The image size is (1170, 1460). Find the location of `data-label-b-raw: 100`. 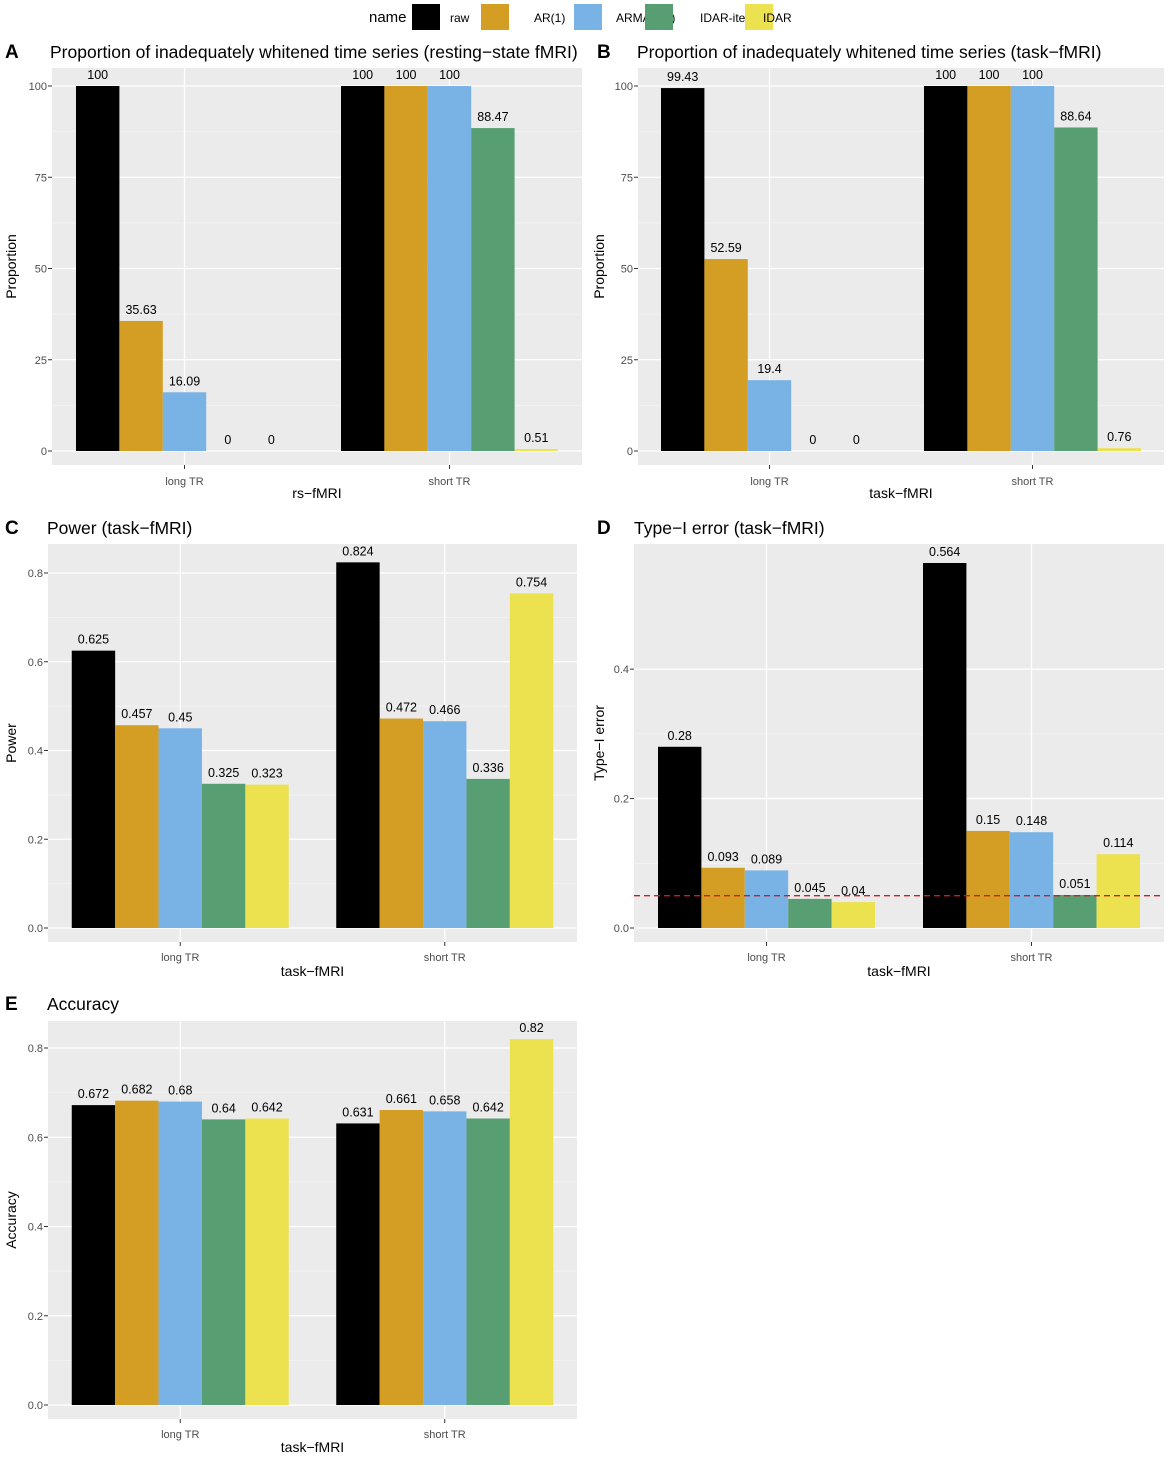

data-label-b-raw: 100 is located at coordinates (945, 75).